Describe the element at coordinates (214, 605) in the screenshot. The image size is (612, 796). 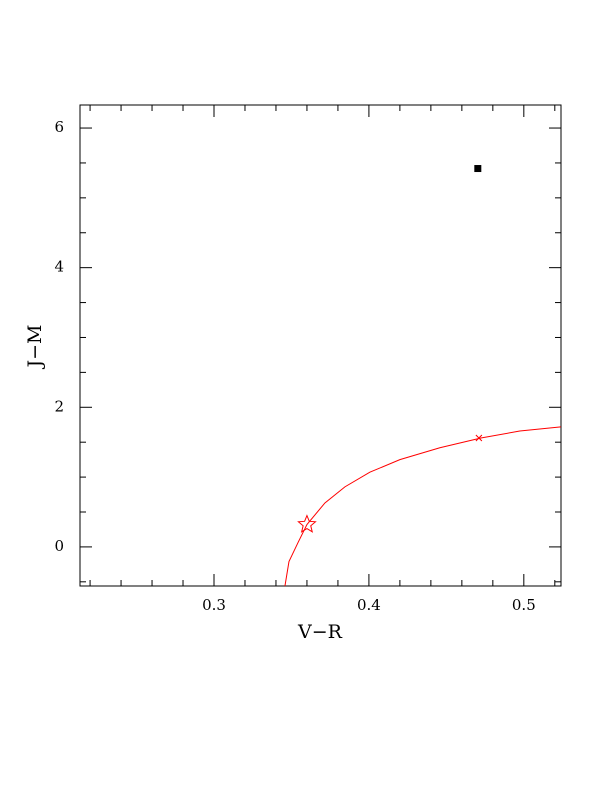
I see `x-tick-label: 0.3` at that location.